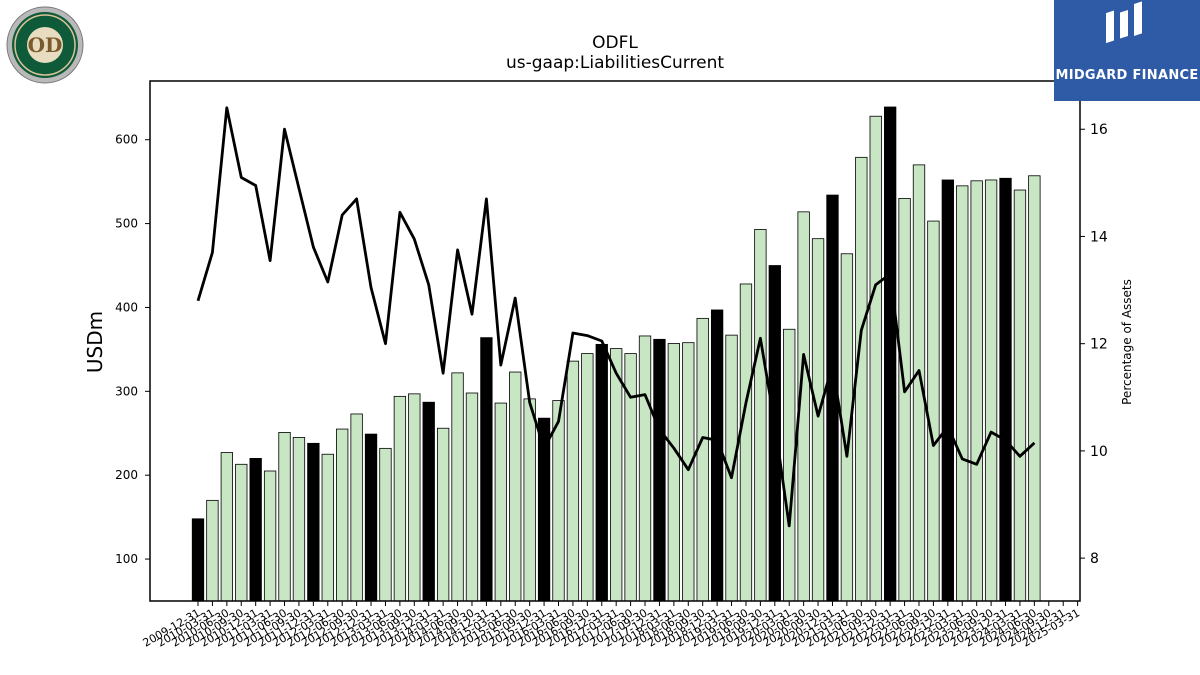 The width and height of the screenshot is (1200, 675). I want to click on y2-tick-label: 14, so click(1099, 237).